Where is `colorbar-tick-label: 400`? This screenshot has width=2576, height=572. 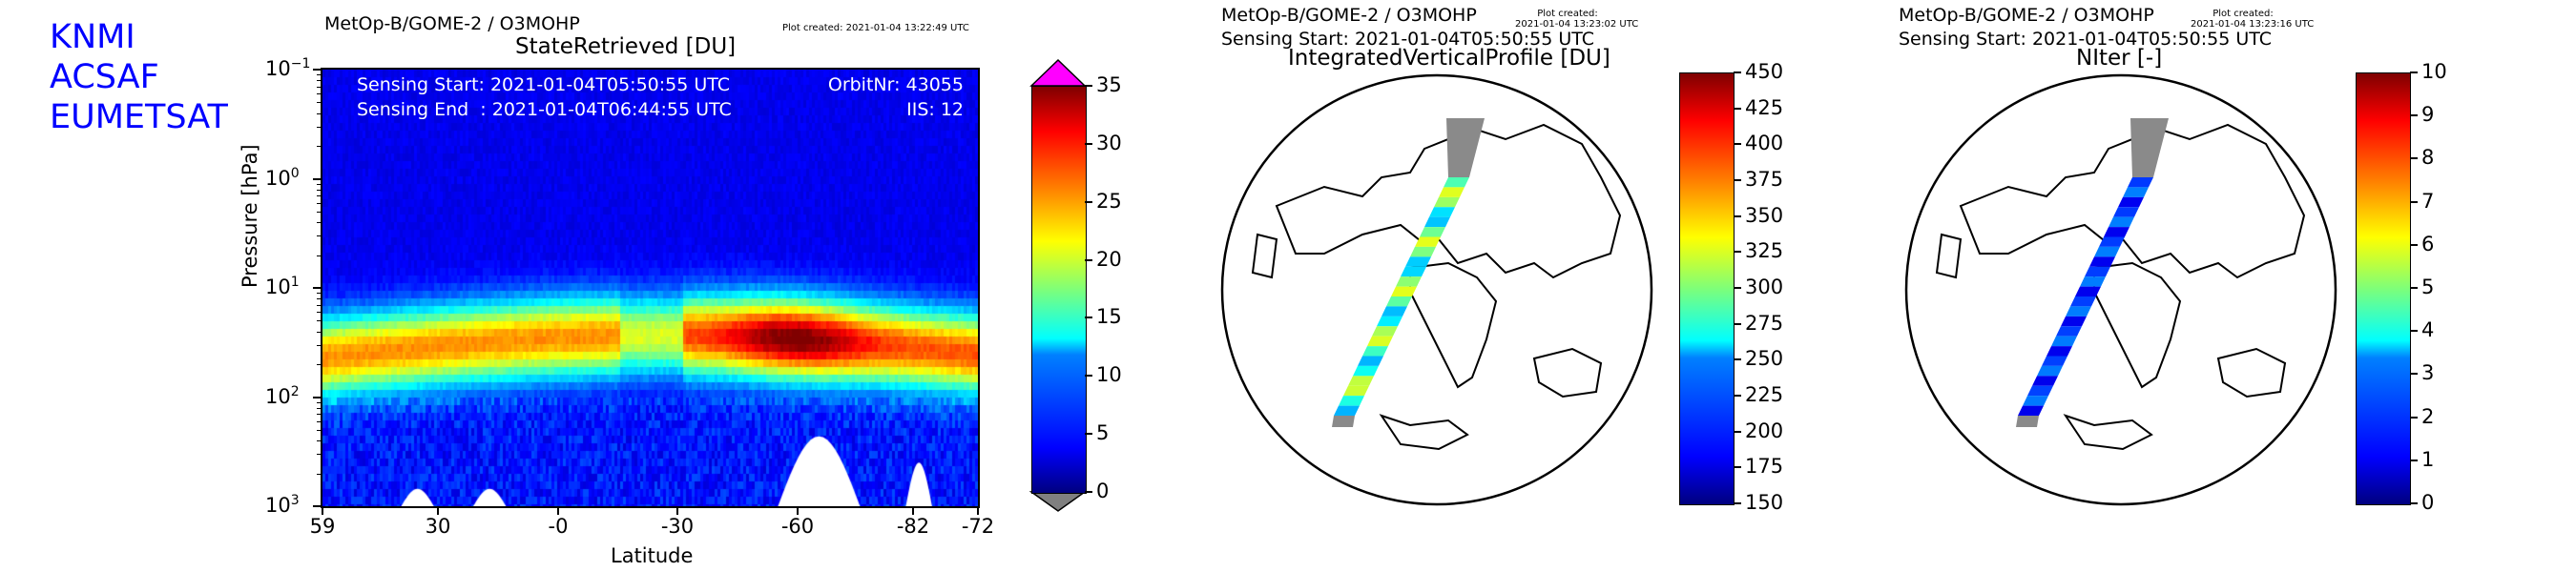
colorbar-tick-label: 400 is located at coordinates (1764, 143).